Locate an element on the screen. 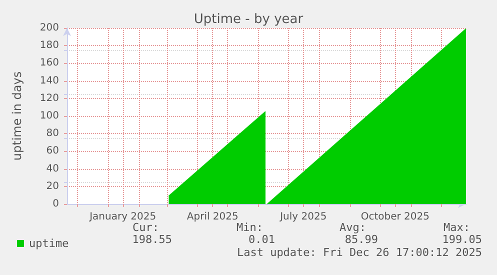 Image resolution: width=497 pixels, height=275 pixels. y-tick-label: 100 is located at coordinates (49, 116).